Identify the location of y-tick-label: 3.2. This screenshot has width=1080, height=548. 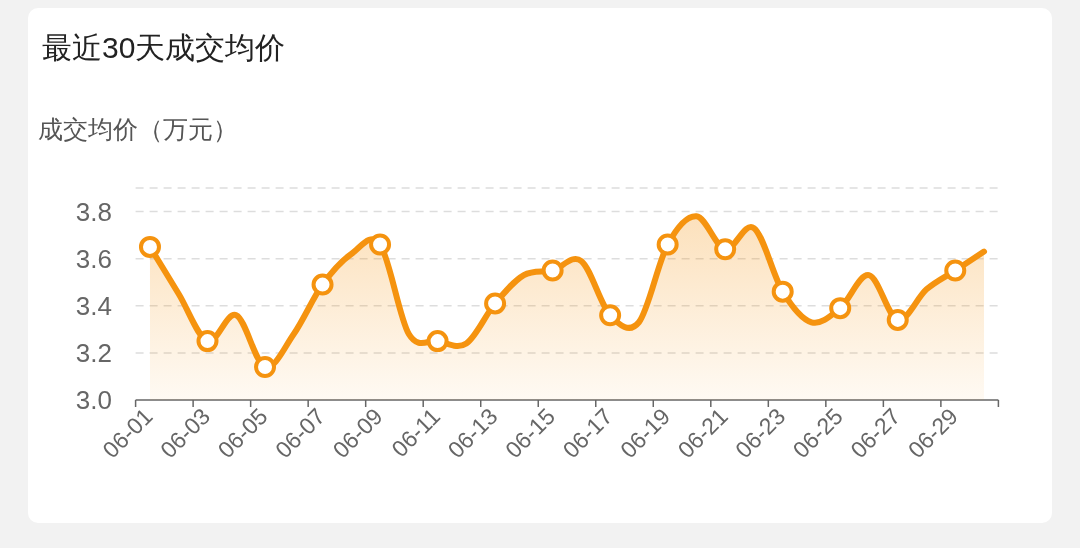
(93, 352).